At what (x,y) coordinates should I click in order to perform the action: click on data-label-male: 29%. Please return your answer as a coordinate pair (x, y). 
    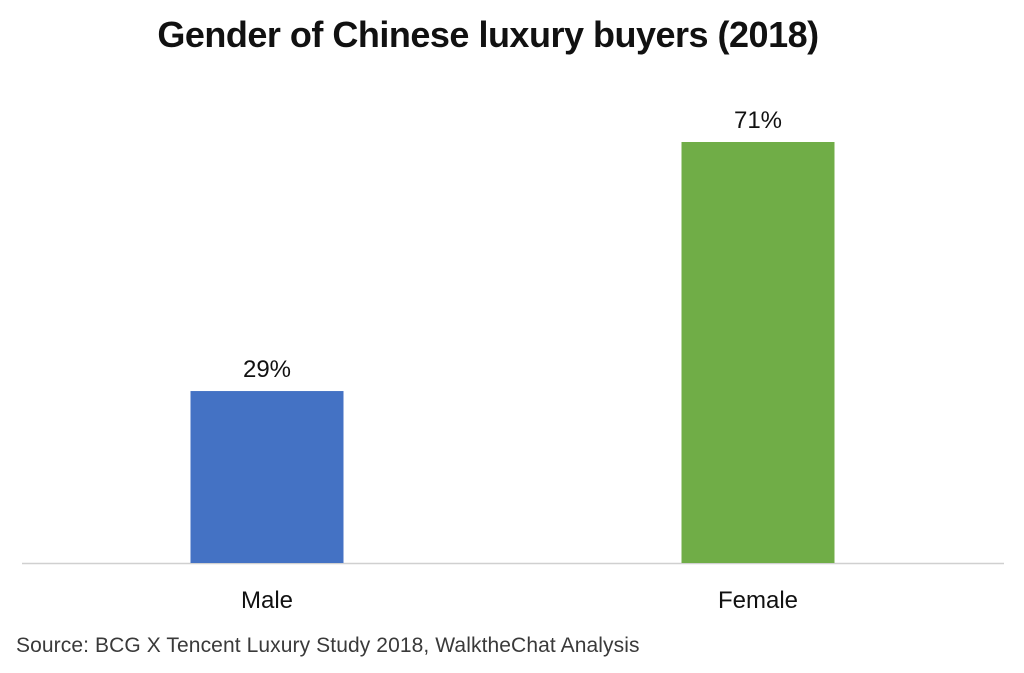
    Looking at the image, I should click on (267, 369).